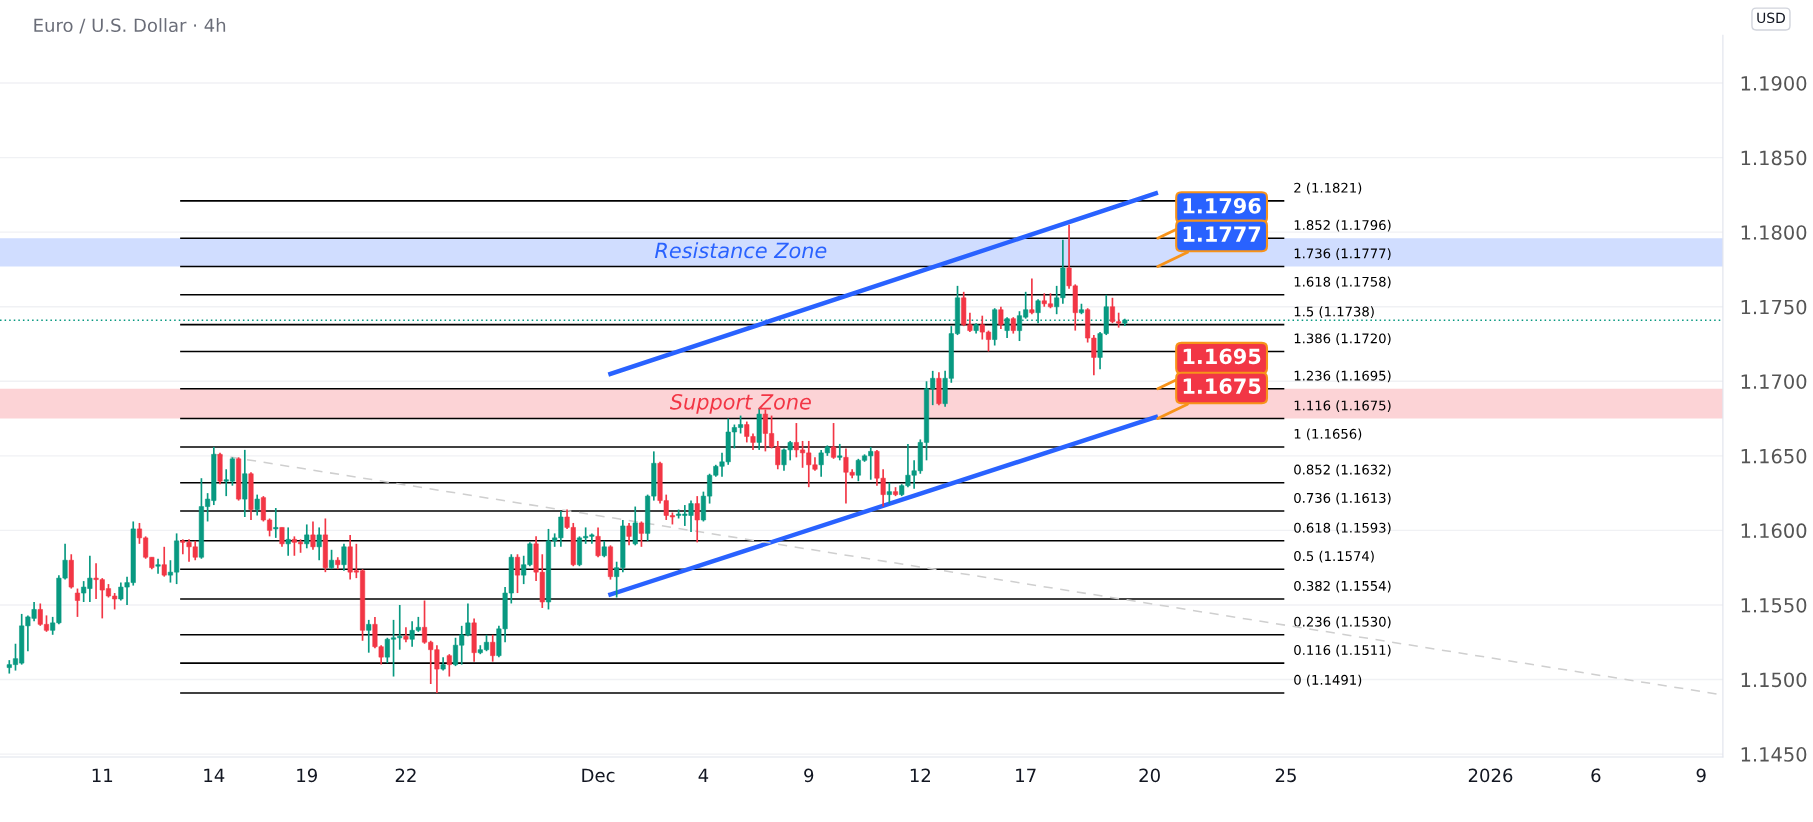 This screenshot has width=1813, height=822. What do you see at coordinates (214, 775) in the screenshot?
I see `x-tick-label: 14` at bounding box center [214, 775].